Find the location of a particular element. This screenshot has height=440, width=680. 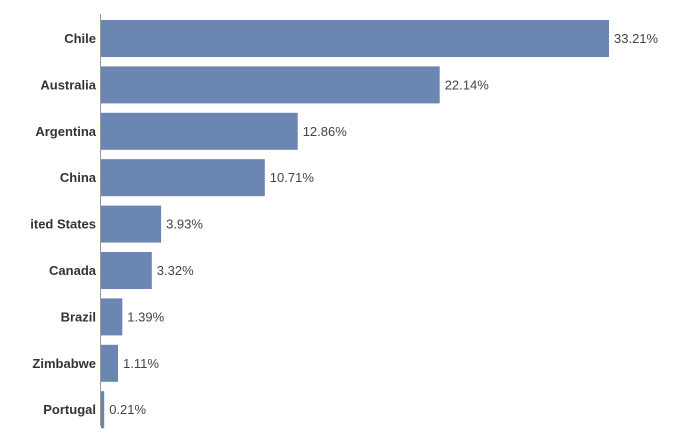

bar-china is located at coordinates (183, 178).